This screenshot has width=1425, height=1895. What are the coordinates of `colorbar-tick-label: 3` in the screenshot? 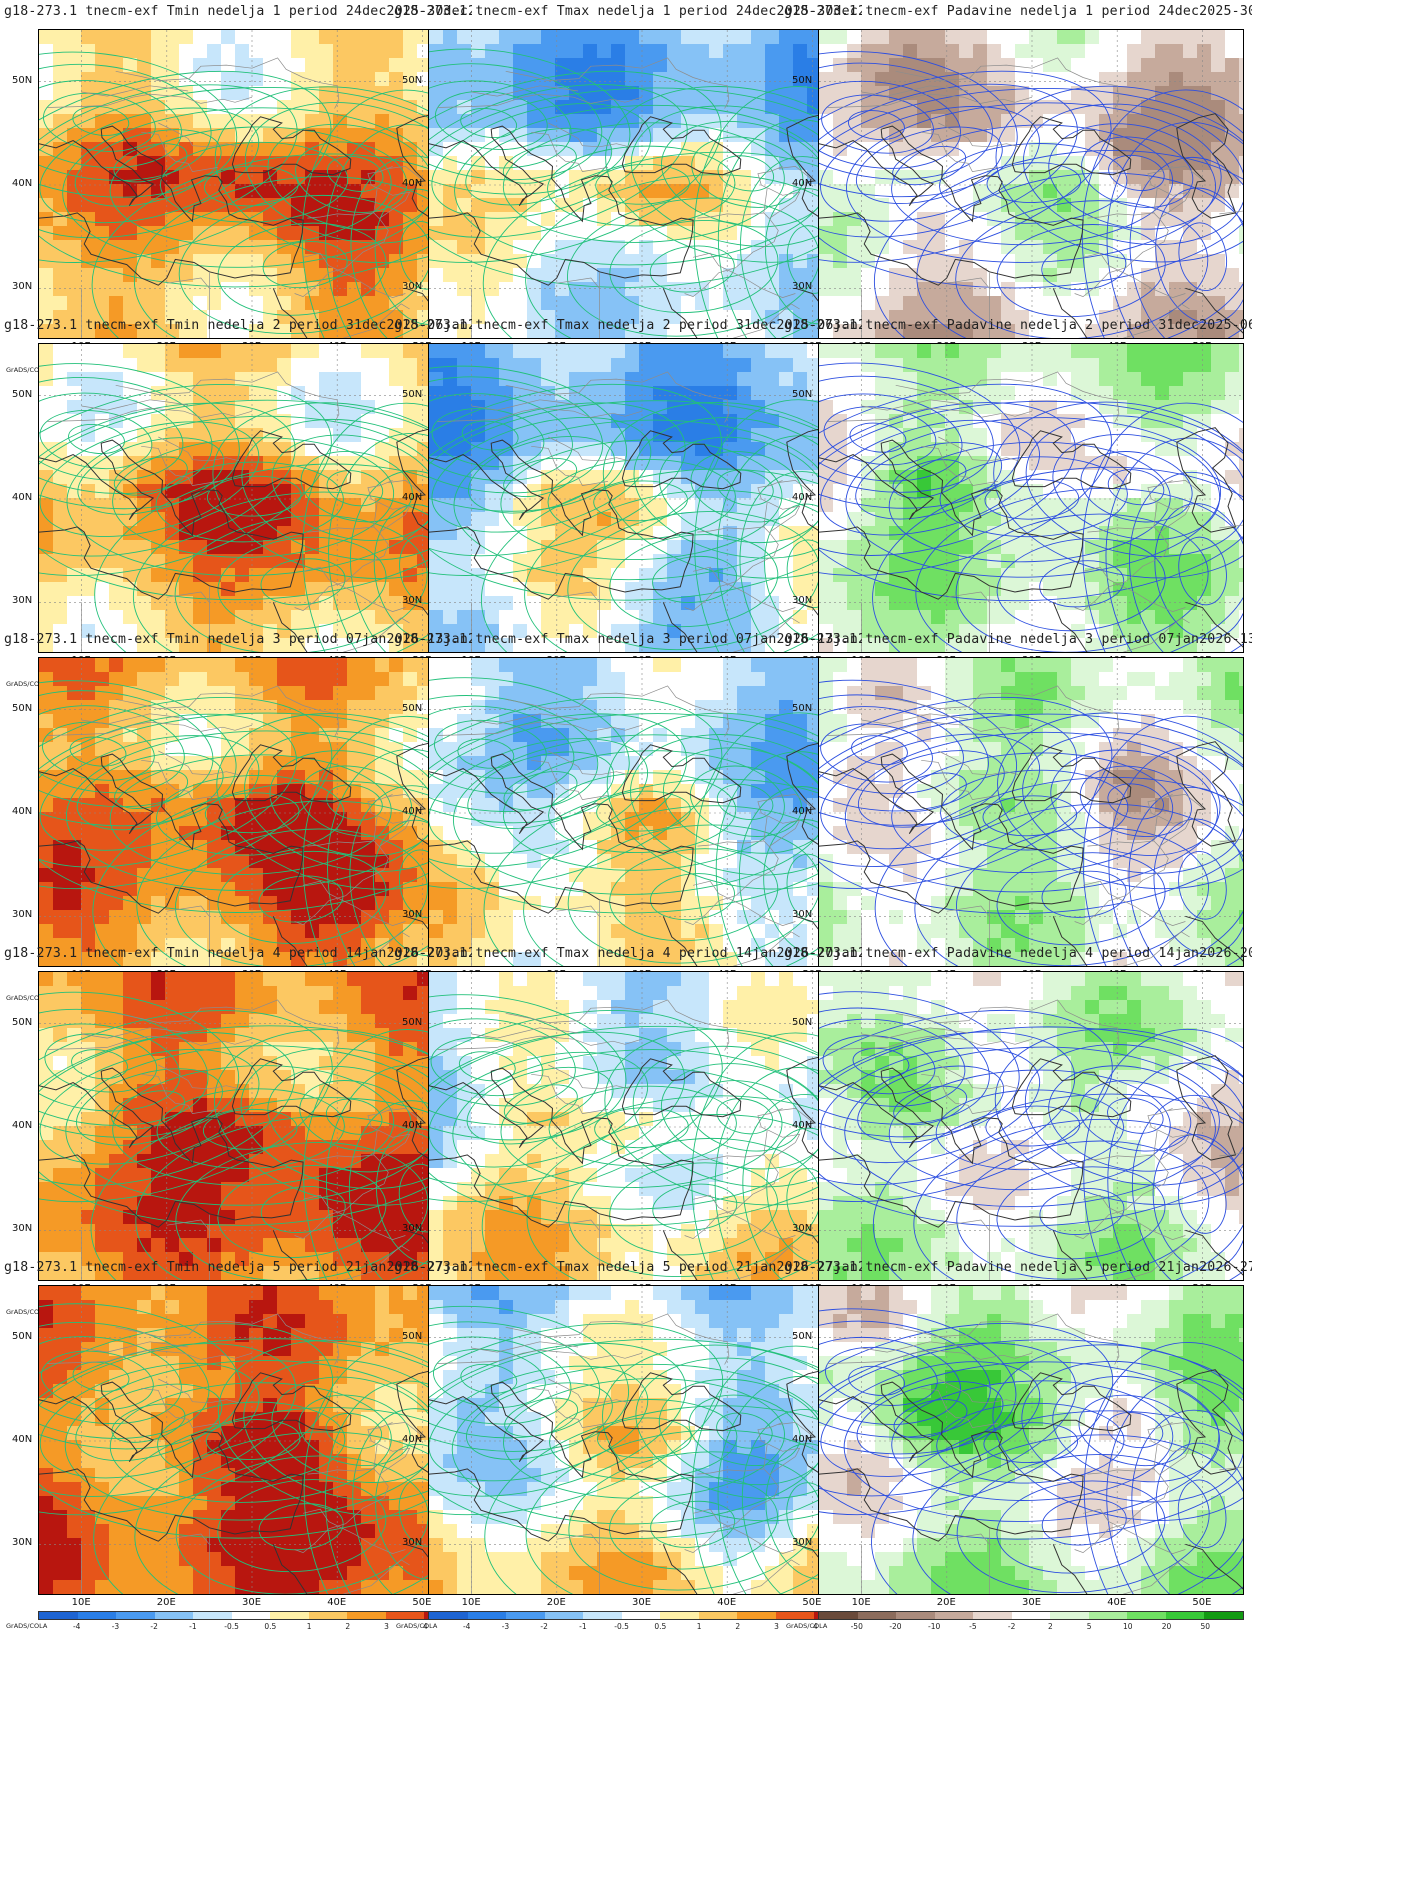 It's located at (386, 1626).